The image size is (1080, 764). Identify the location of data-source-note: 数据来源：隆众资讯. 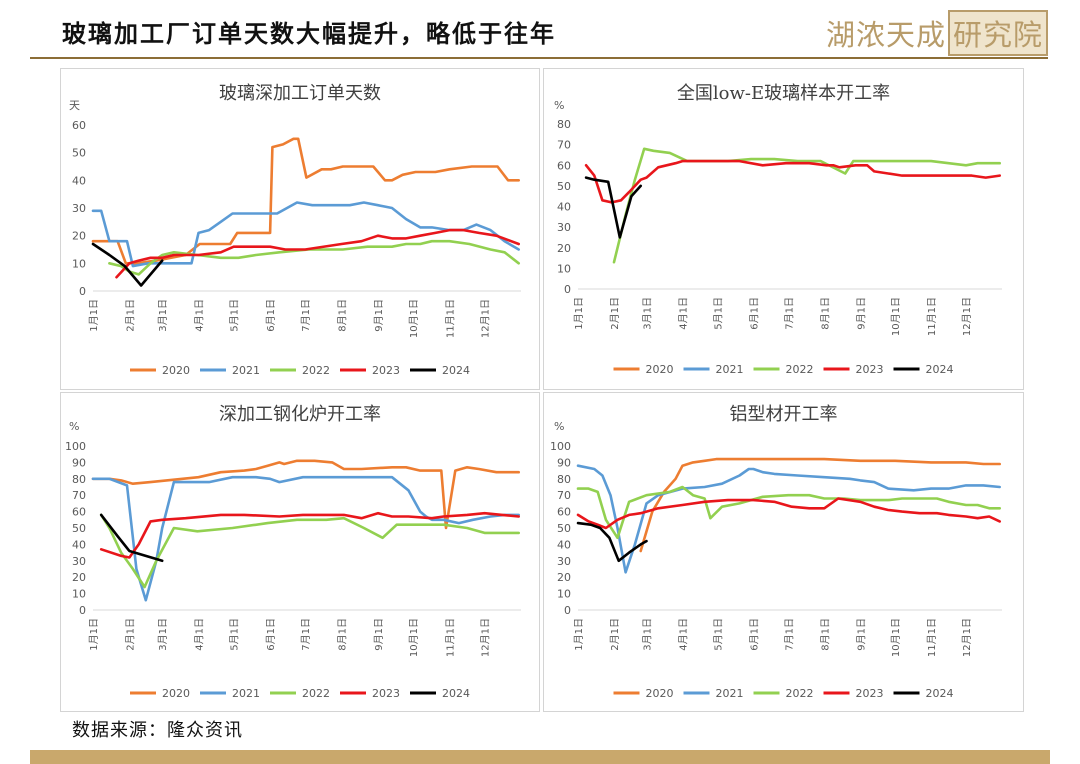
(157, 730).